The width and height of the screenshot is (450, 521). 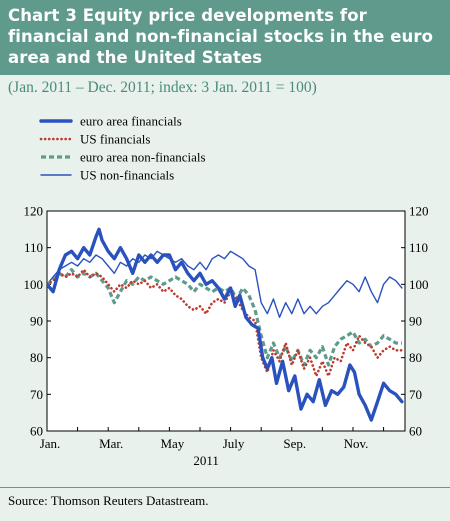 What do you see at coordinates (127, 175) in the screenshot?
I see `legend-label: US non-financials` at bounding box center [127, 175].